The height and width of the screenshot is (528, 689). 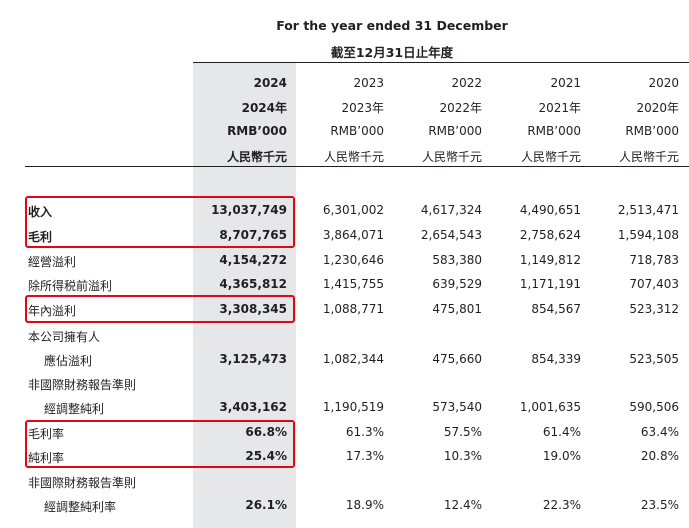 What do you see at coordinates (362, 108) in the screenshot?
I see `column-header-year-zh: 2023年` at bounding box center [362, 108].